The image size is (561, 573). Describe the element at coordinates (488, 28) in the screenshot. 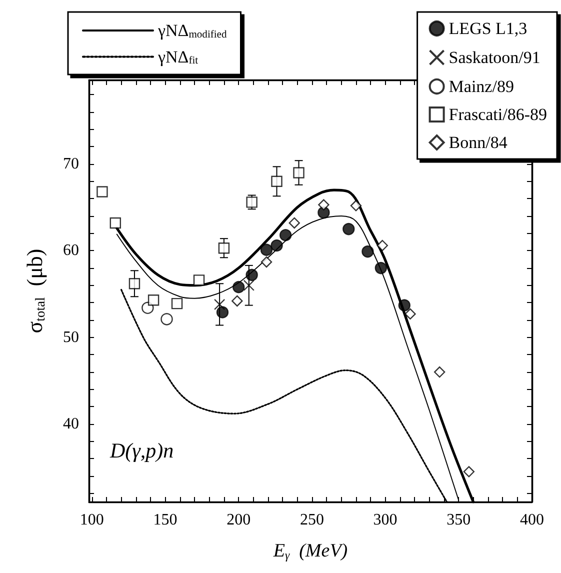

I see `legend-label: LEGS L1,3` at that location.